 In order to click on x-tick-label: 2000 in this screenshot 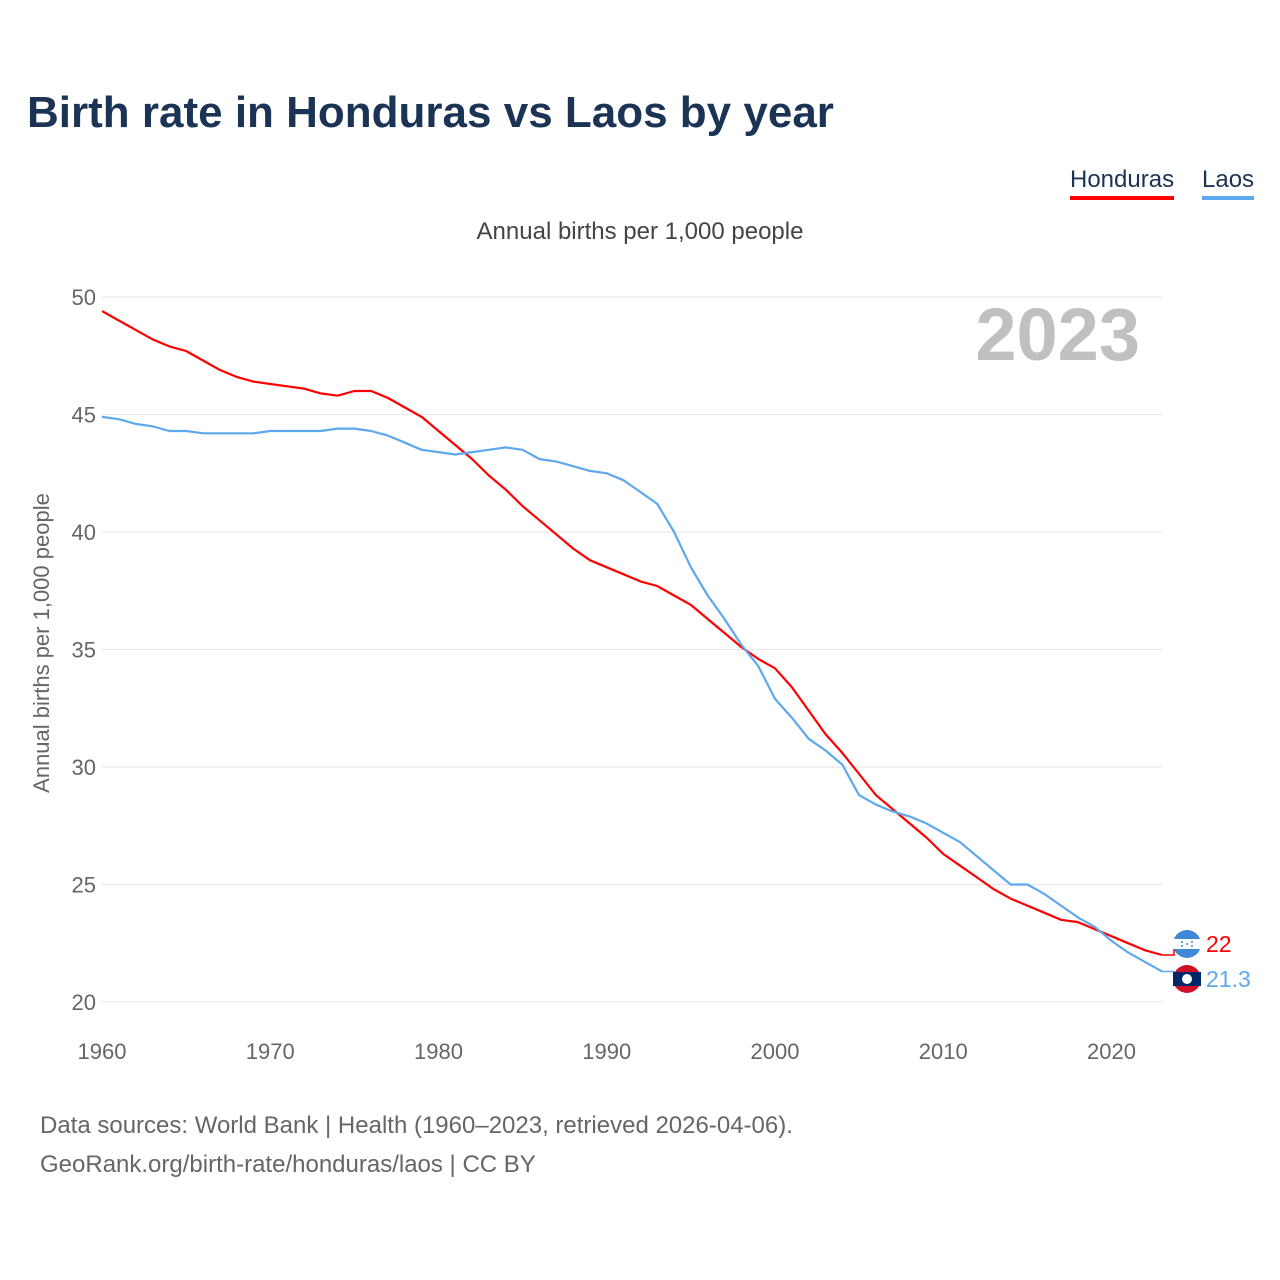, I will do `click(775, 1051)`.